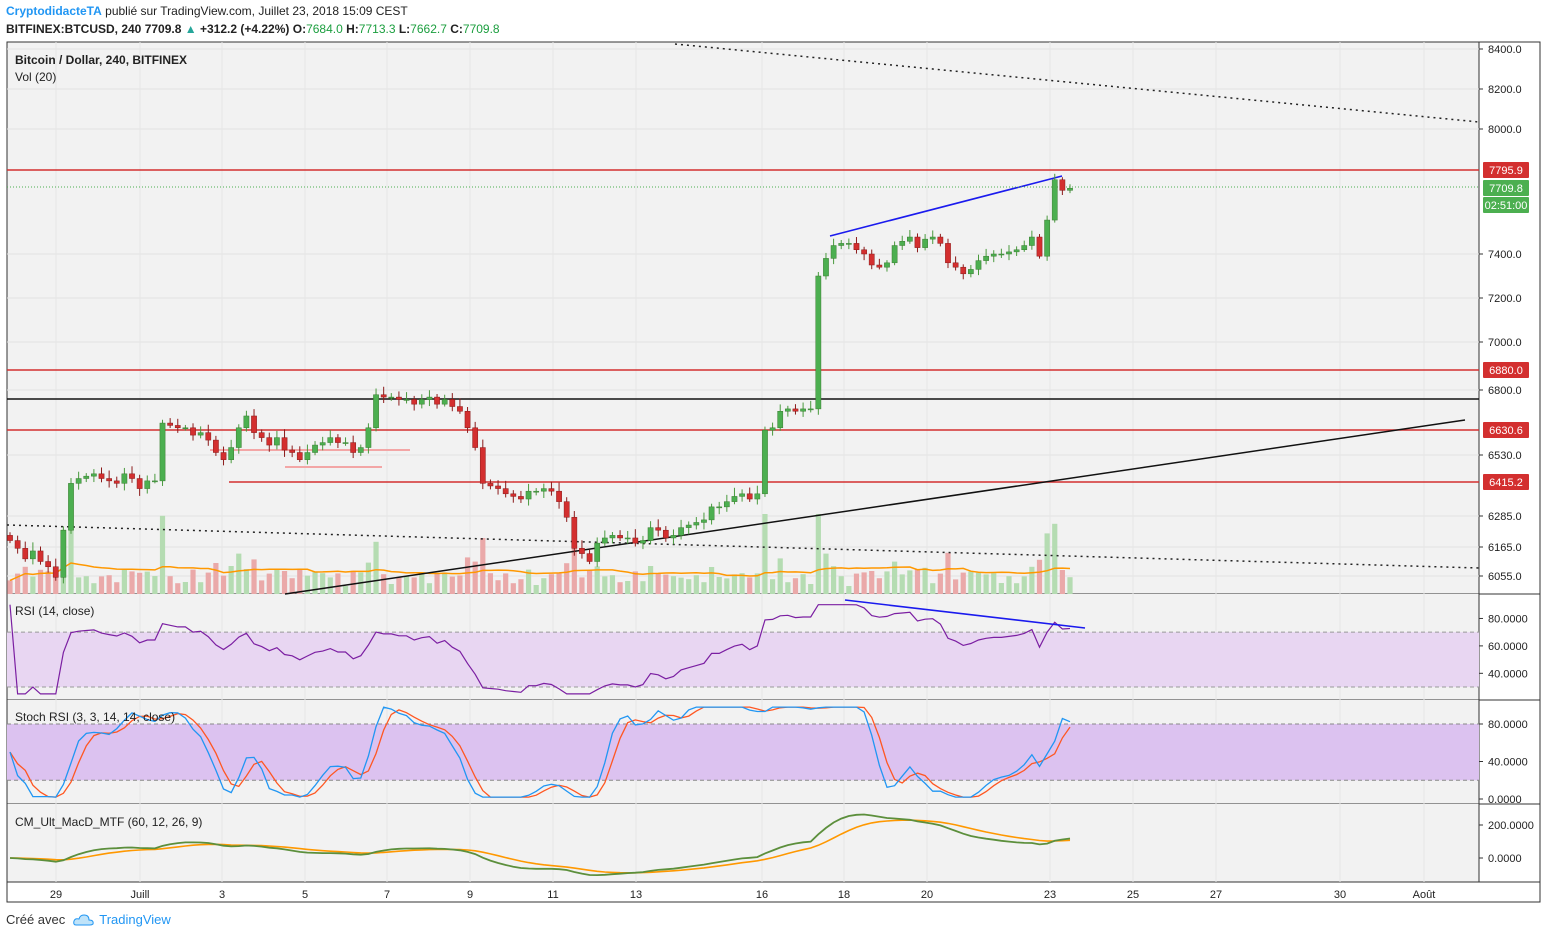 The width and height of the screenshot is (1548, 939). Describe the element at coordinates (95, 717) in the screenshot. I see `stoch-title: Stoch RSI (3, 3, 14, 14, close)` at that location.